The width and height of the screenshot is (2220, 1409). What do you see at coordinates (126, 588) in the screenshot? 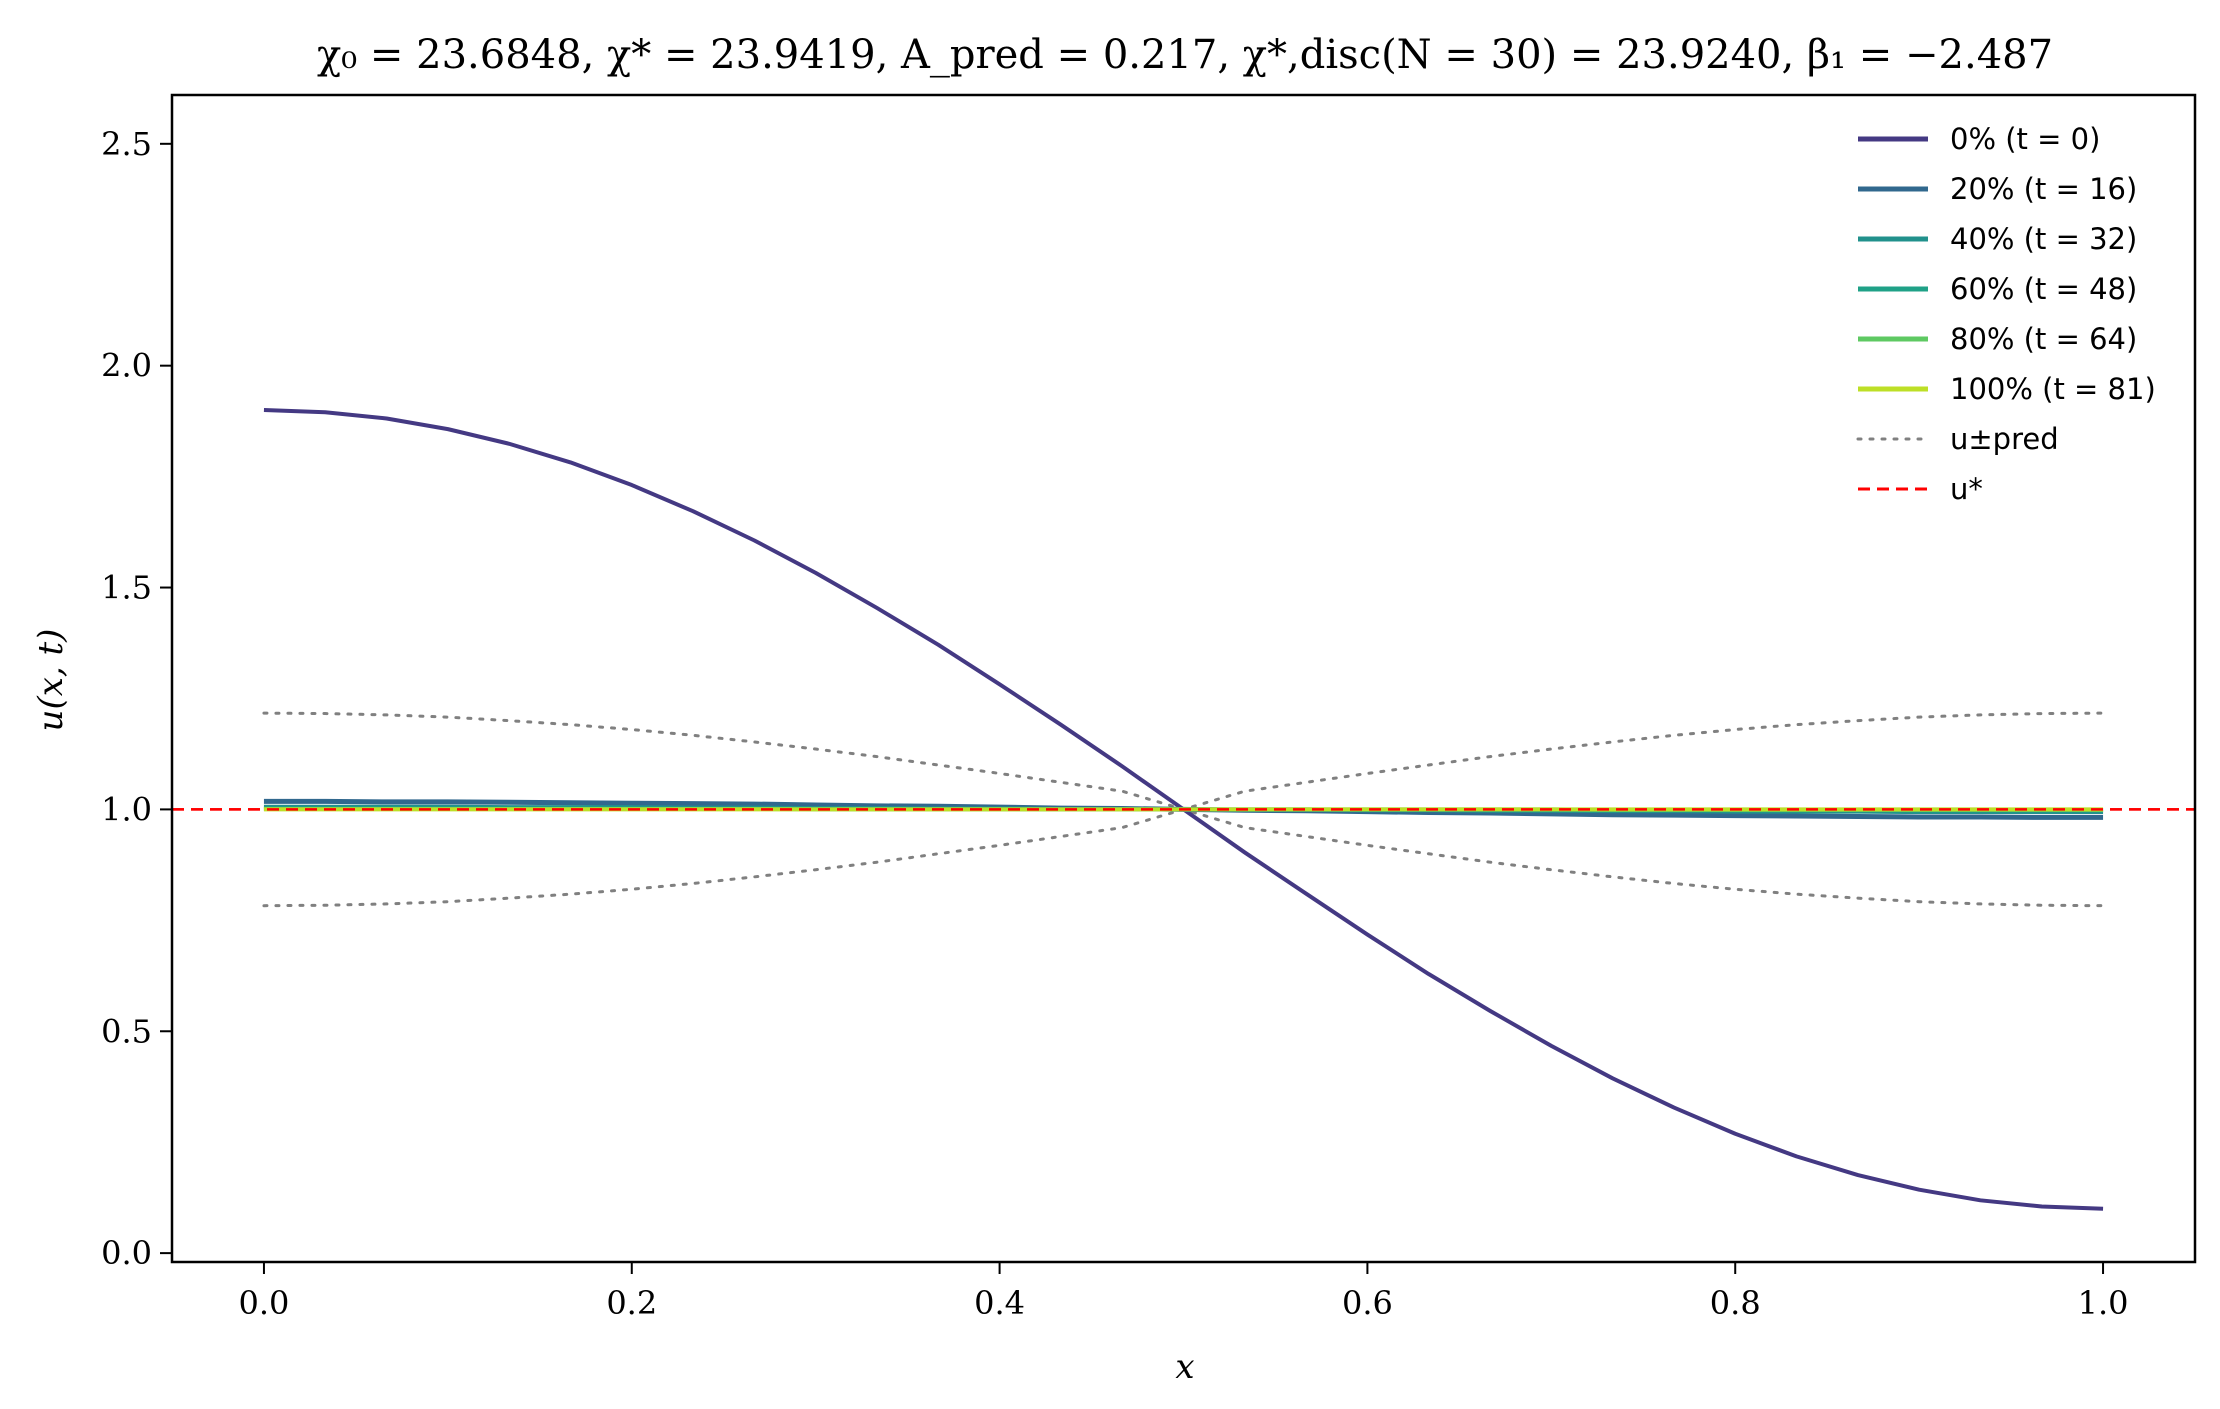
I see `y-tick-label: 1.5` at bounding box center [126, 588].